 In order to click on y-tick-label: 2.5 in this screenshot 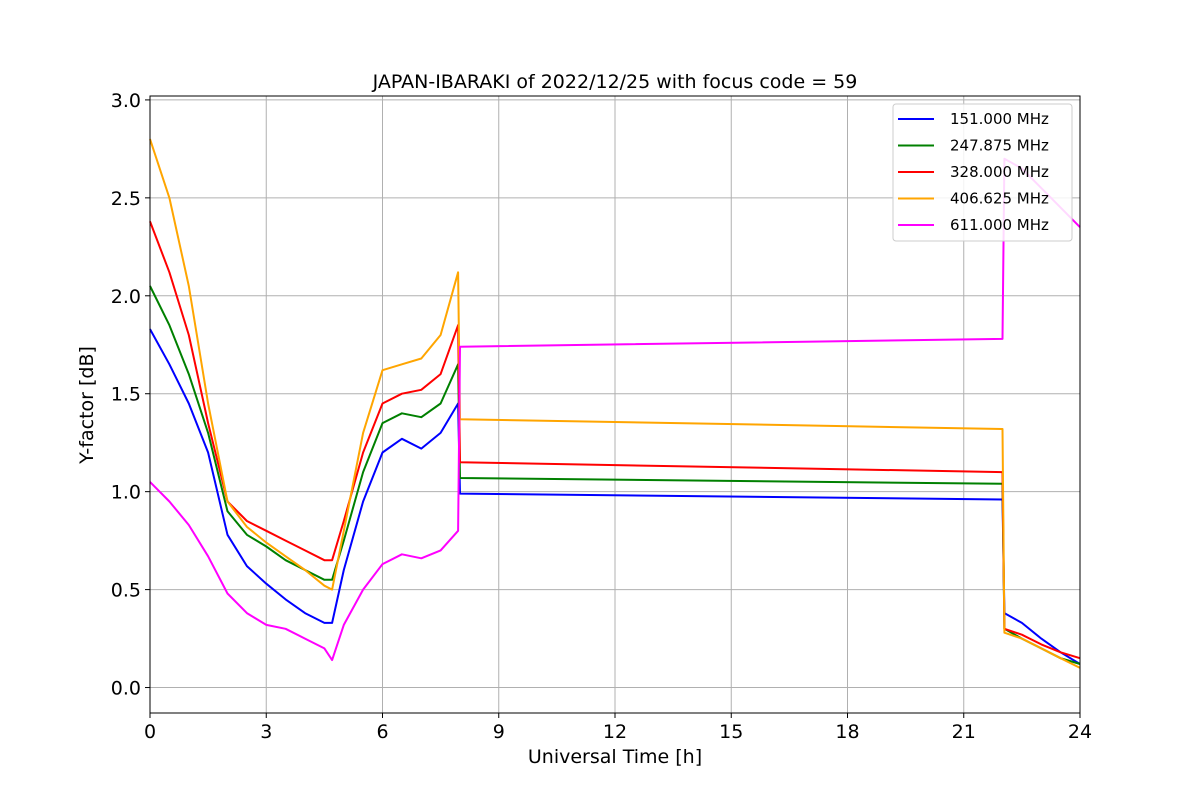, I will do `click(126, 199)`.